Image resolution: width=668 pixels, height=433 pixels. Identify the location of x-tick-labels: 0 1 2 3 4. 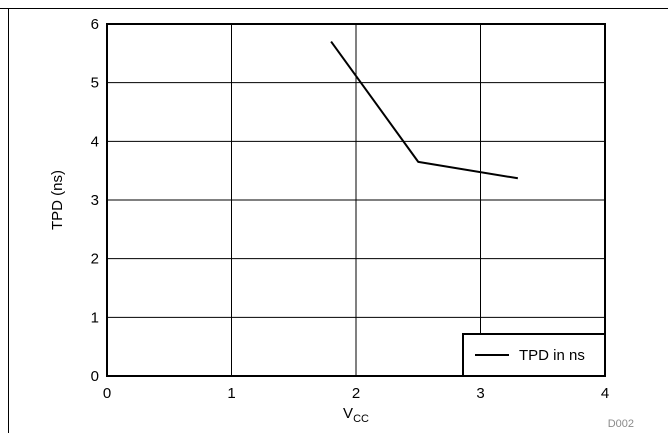
(356, 393).